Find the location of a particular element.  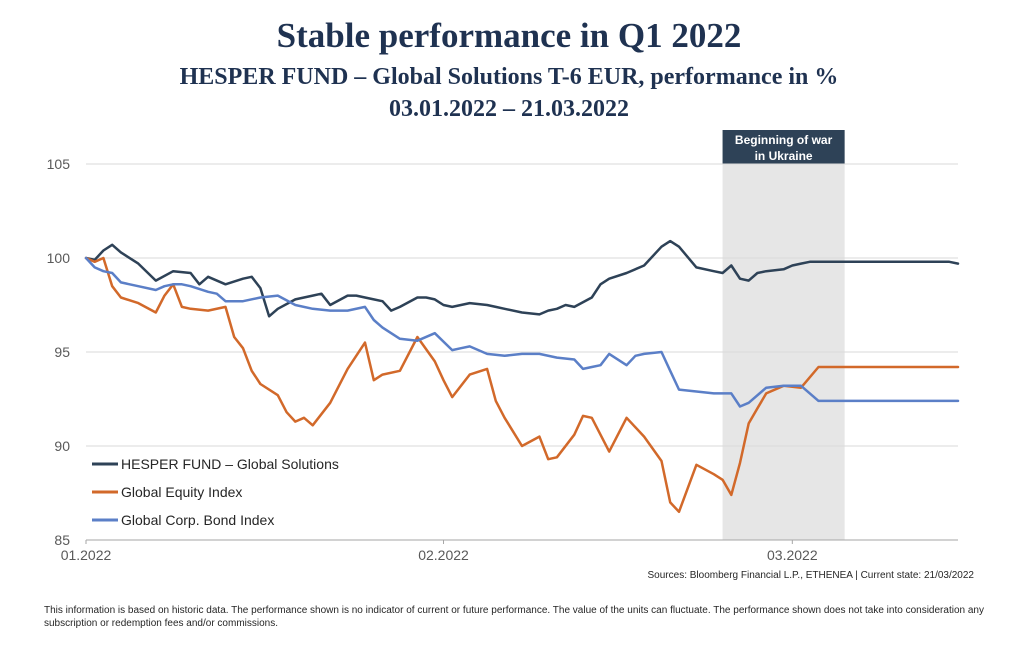

war-label-line-1: Beginning of war is located at coordinates (784, 140).